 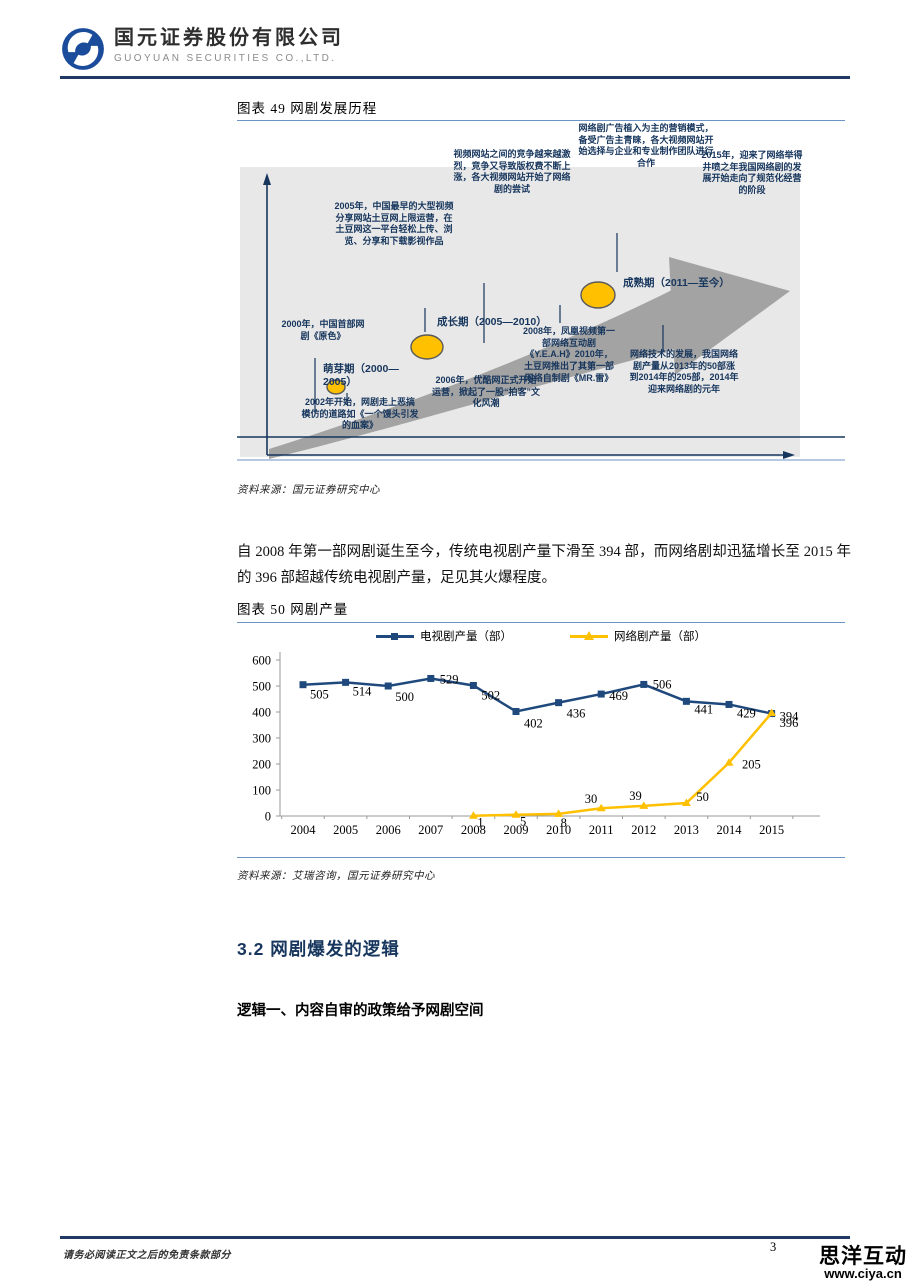 What do you see at coordinates (523, 822) in the screenshot?
I see `svg-text: 5` at bounding box center [523, 822].